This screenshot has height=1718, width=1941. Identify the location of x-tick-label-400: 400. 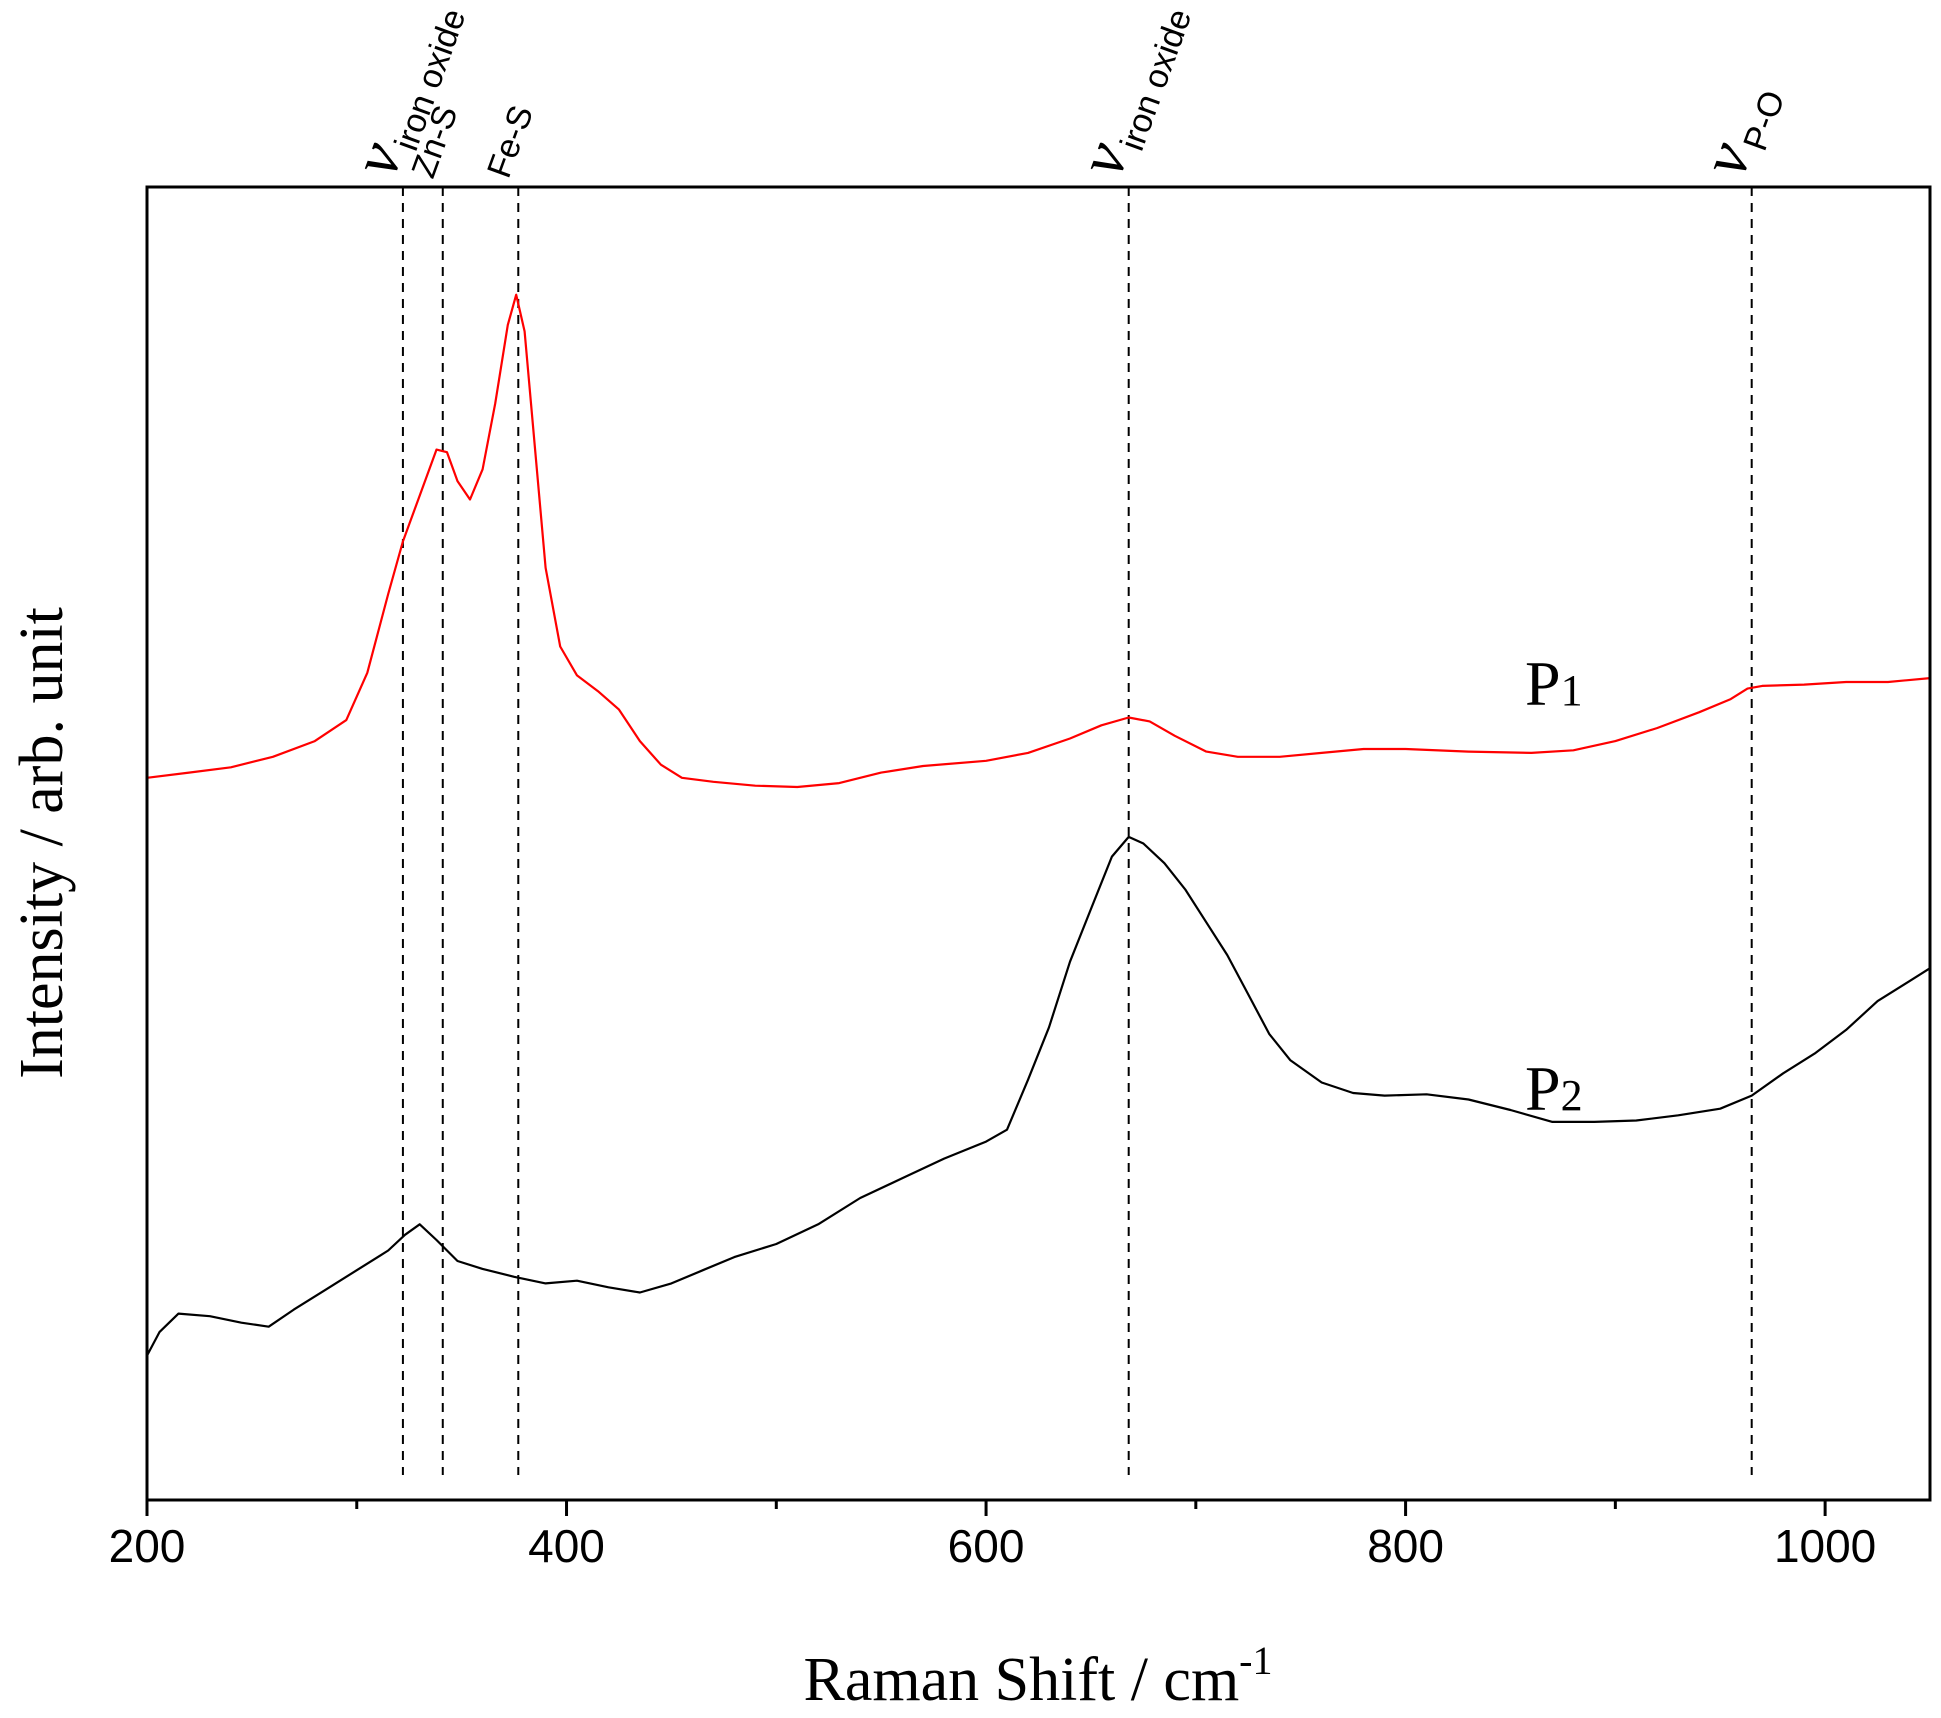
(566, 1546).